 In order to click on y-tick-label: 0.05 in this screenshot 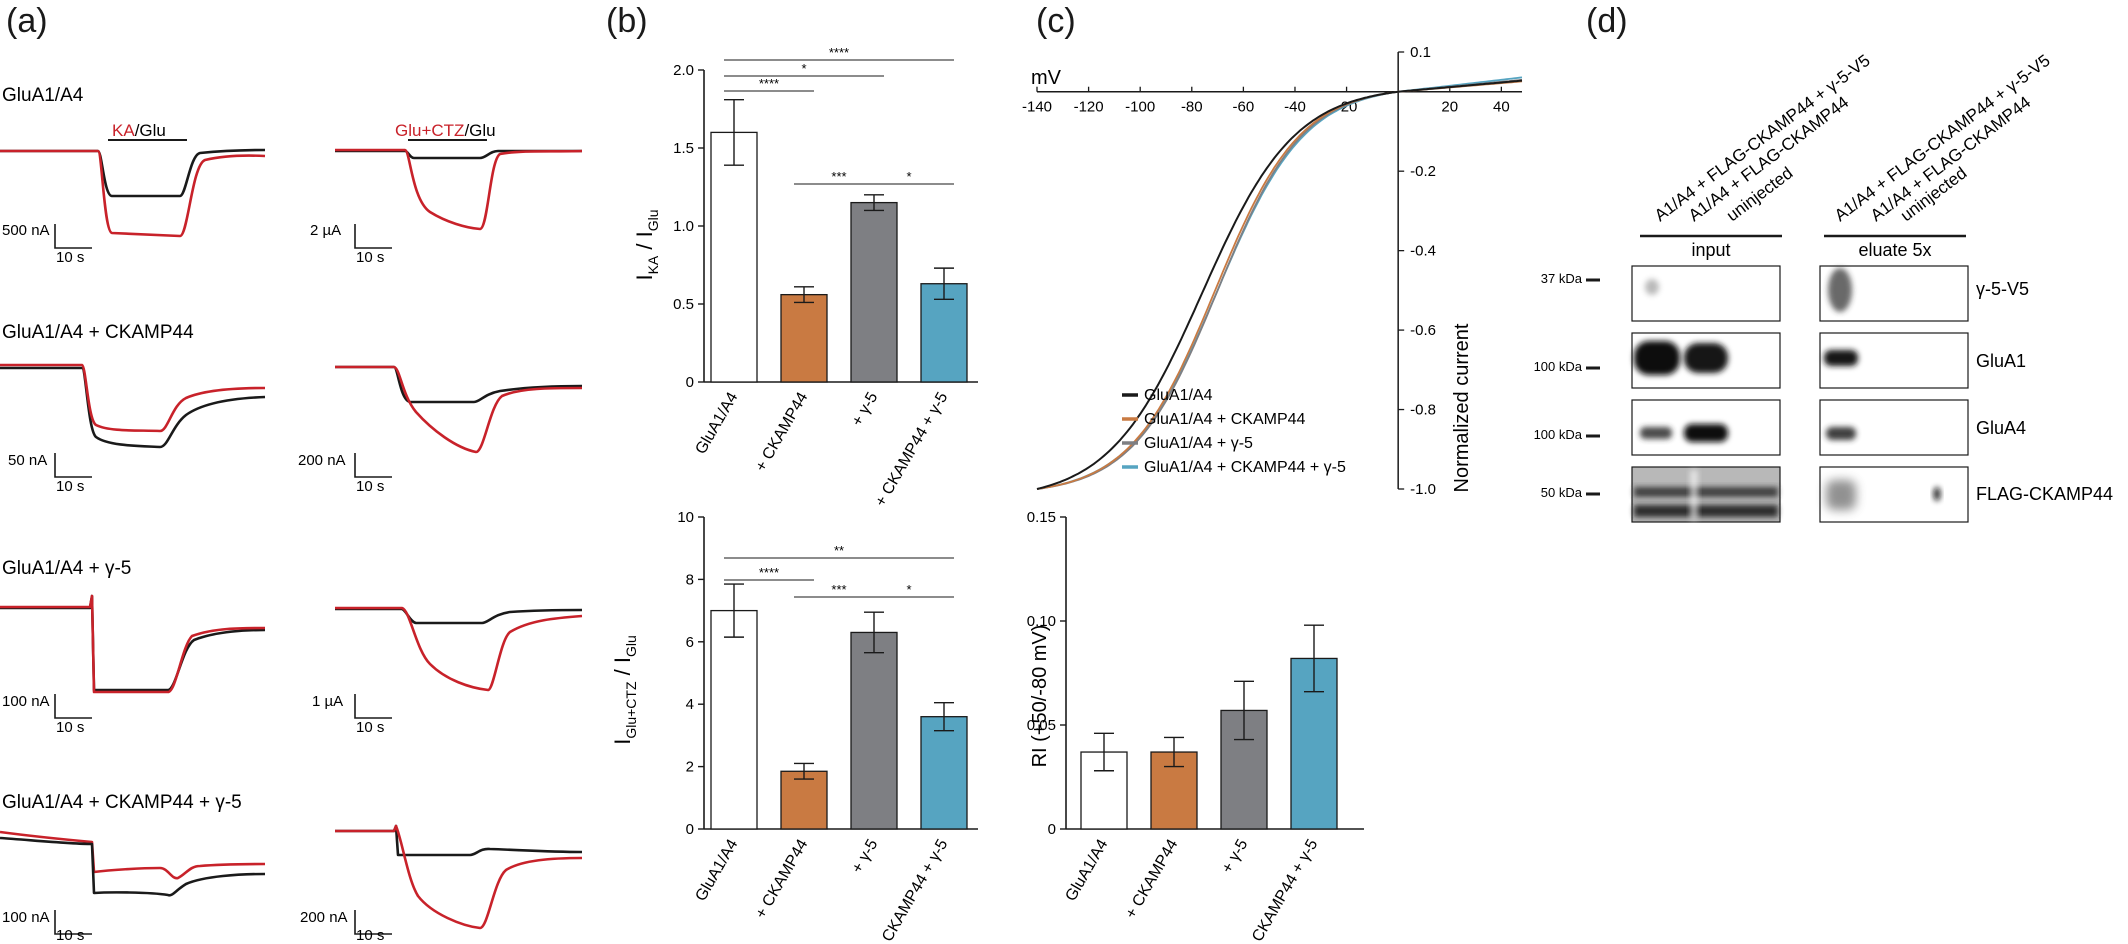, I will do `click(1041, 725)`.